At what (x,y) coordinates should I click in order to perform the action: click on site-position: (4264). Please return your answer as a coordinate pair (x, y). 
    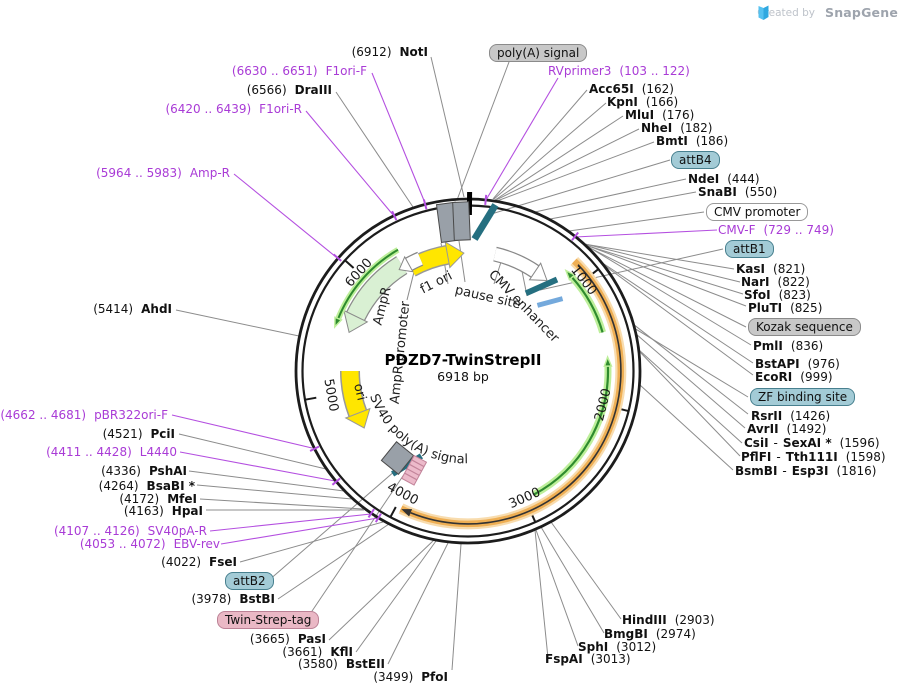
    Looking at the image, I should click on (118, 486).